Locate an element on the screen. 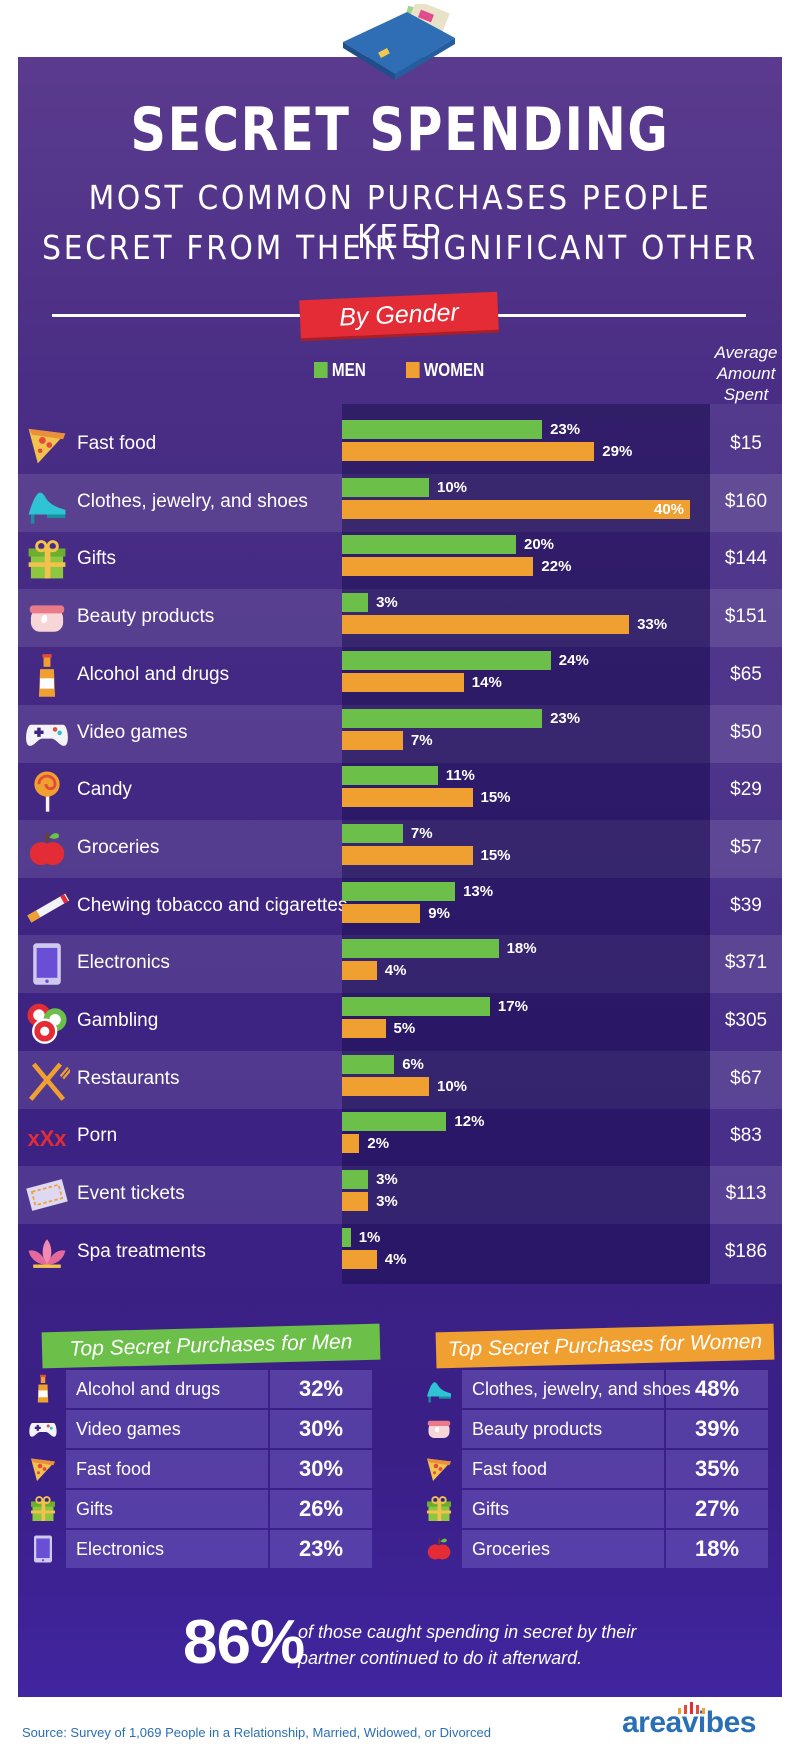 The height and width of the screenshot is (1762, 800). apple-icon is located at coordinates (439, 1549).